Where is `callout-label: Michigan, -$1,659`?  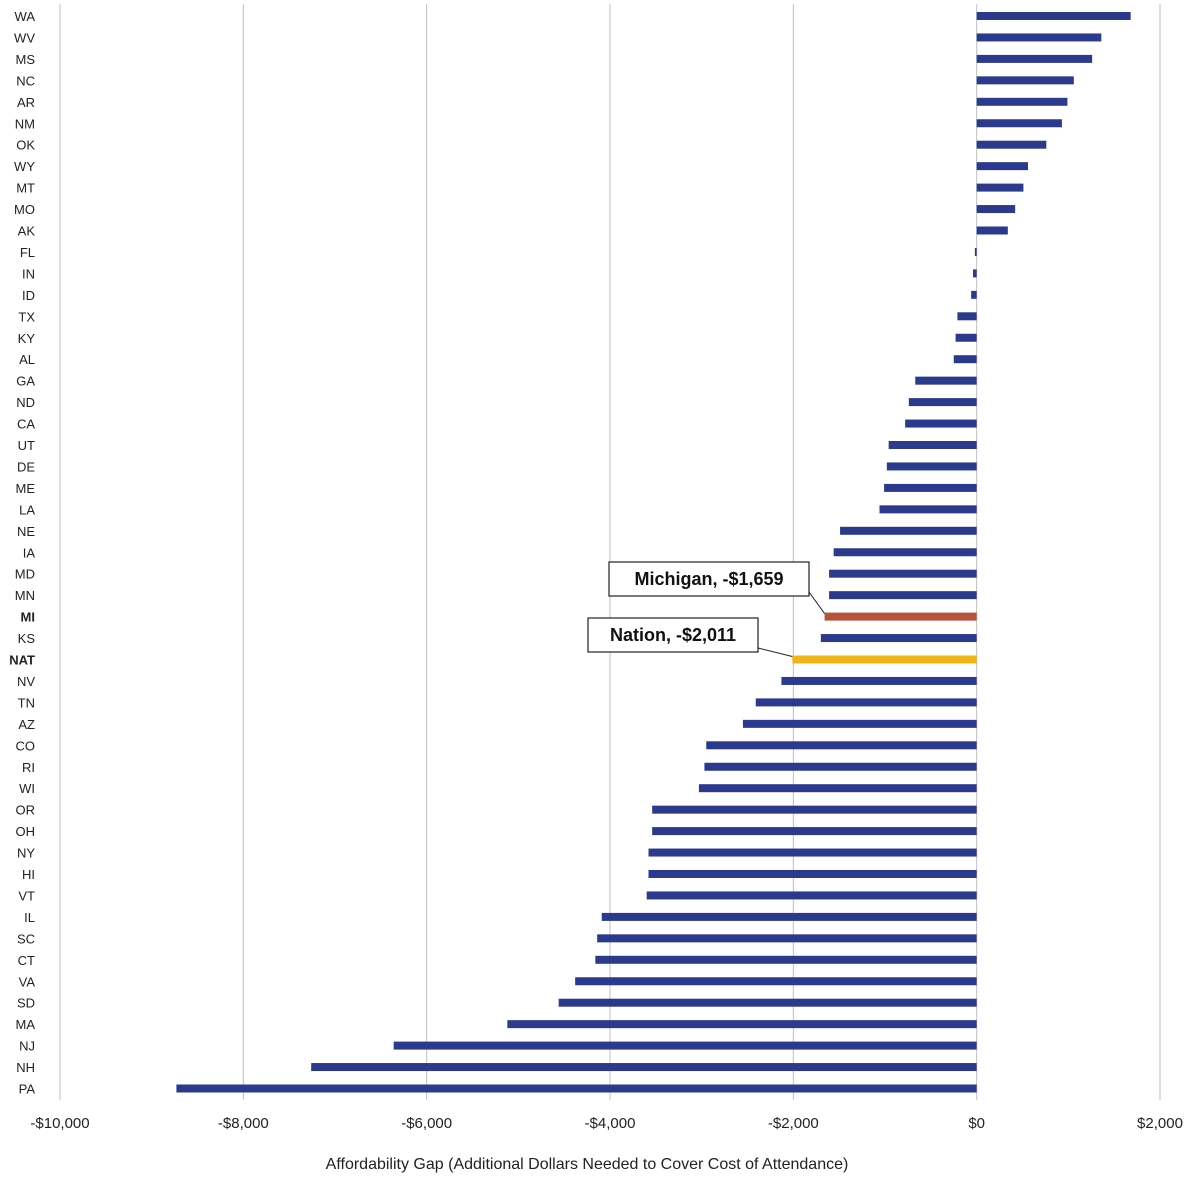 callout-label: Michigan, -$1,659 is located at coordinates (708, 579).